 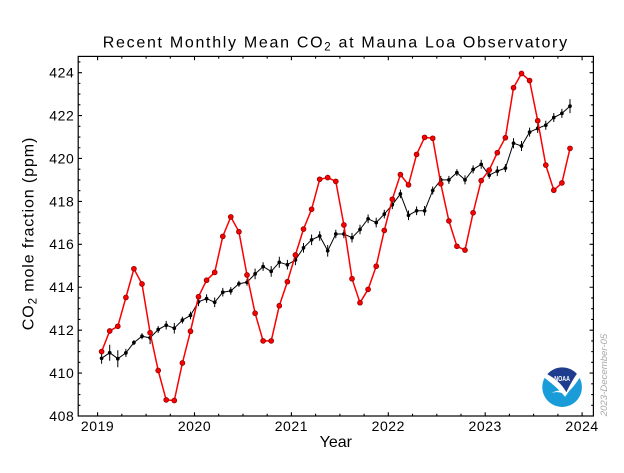 What do you see at coordinates (61, 287) in the screenshot?
I see `svg-text: 414` at bounding box center [61, 287].